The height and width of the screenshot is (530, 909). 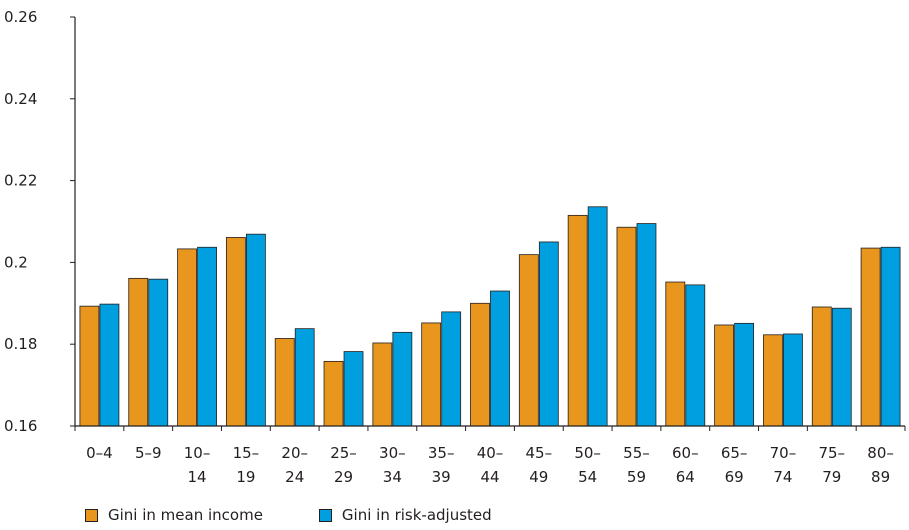 I want to click on x-tick-label: 55–, so click(x=636, y=453).